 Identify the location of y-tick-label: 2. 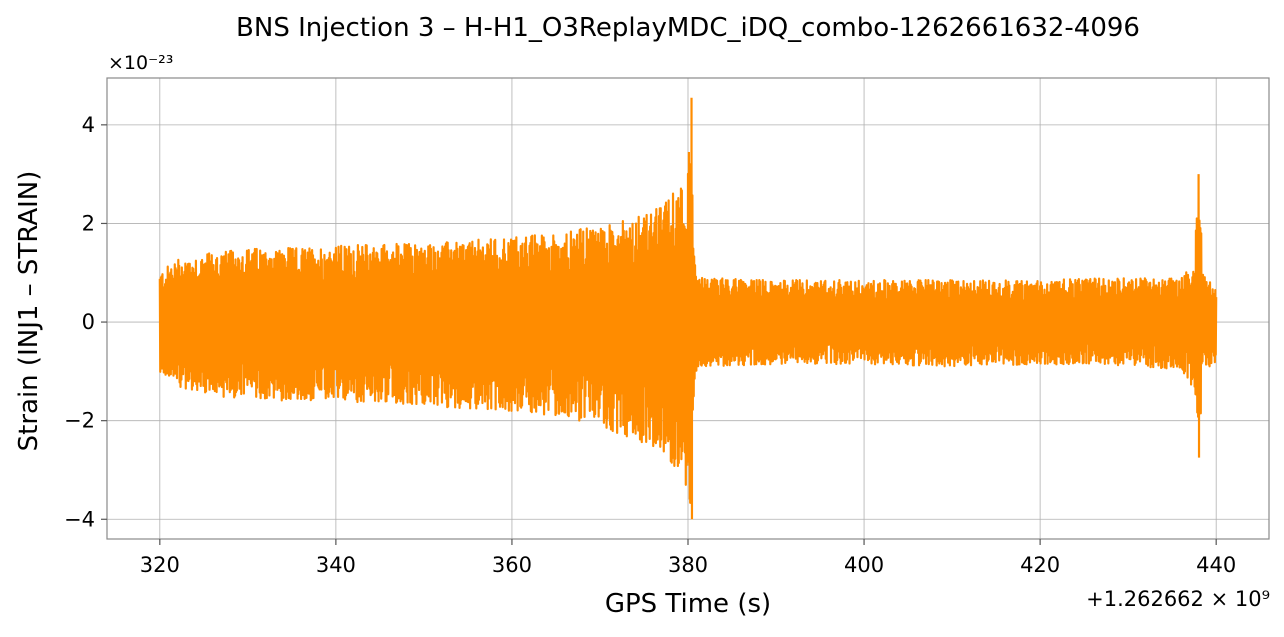
(88, 223).